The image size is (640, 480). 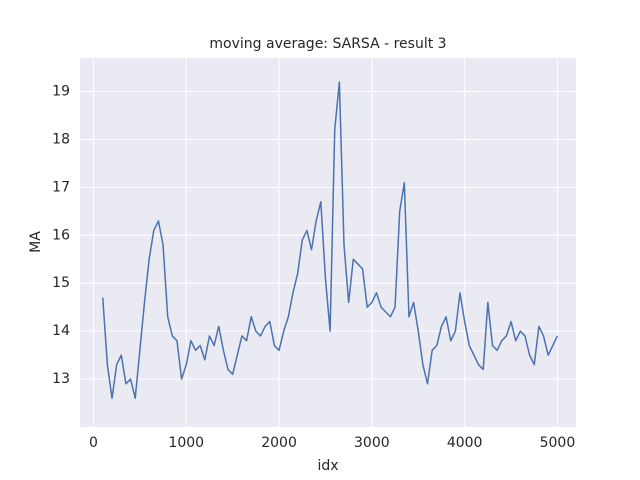 I want to click on x-tick-label: 4000, so click(x=465, y=443).